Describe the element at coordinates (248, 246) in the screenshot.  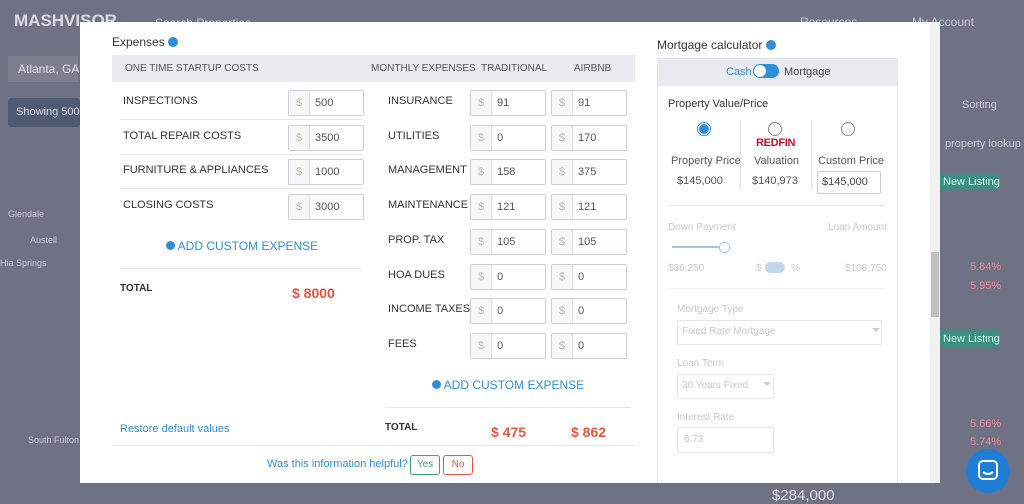
I see `label: ADD CUSTOM EXPENSE` at that location.